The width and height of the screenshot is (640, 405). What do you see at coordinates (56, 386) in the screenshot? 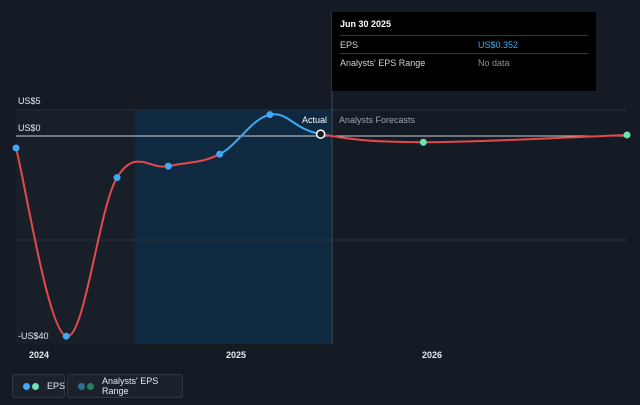
I see `legend-eps-label: EPS` at bounding box center [56, 386].